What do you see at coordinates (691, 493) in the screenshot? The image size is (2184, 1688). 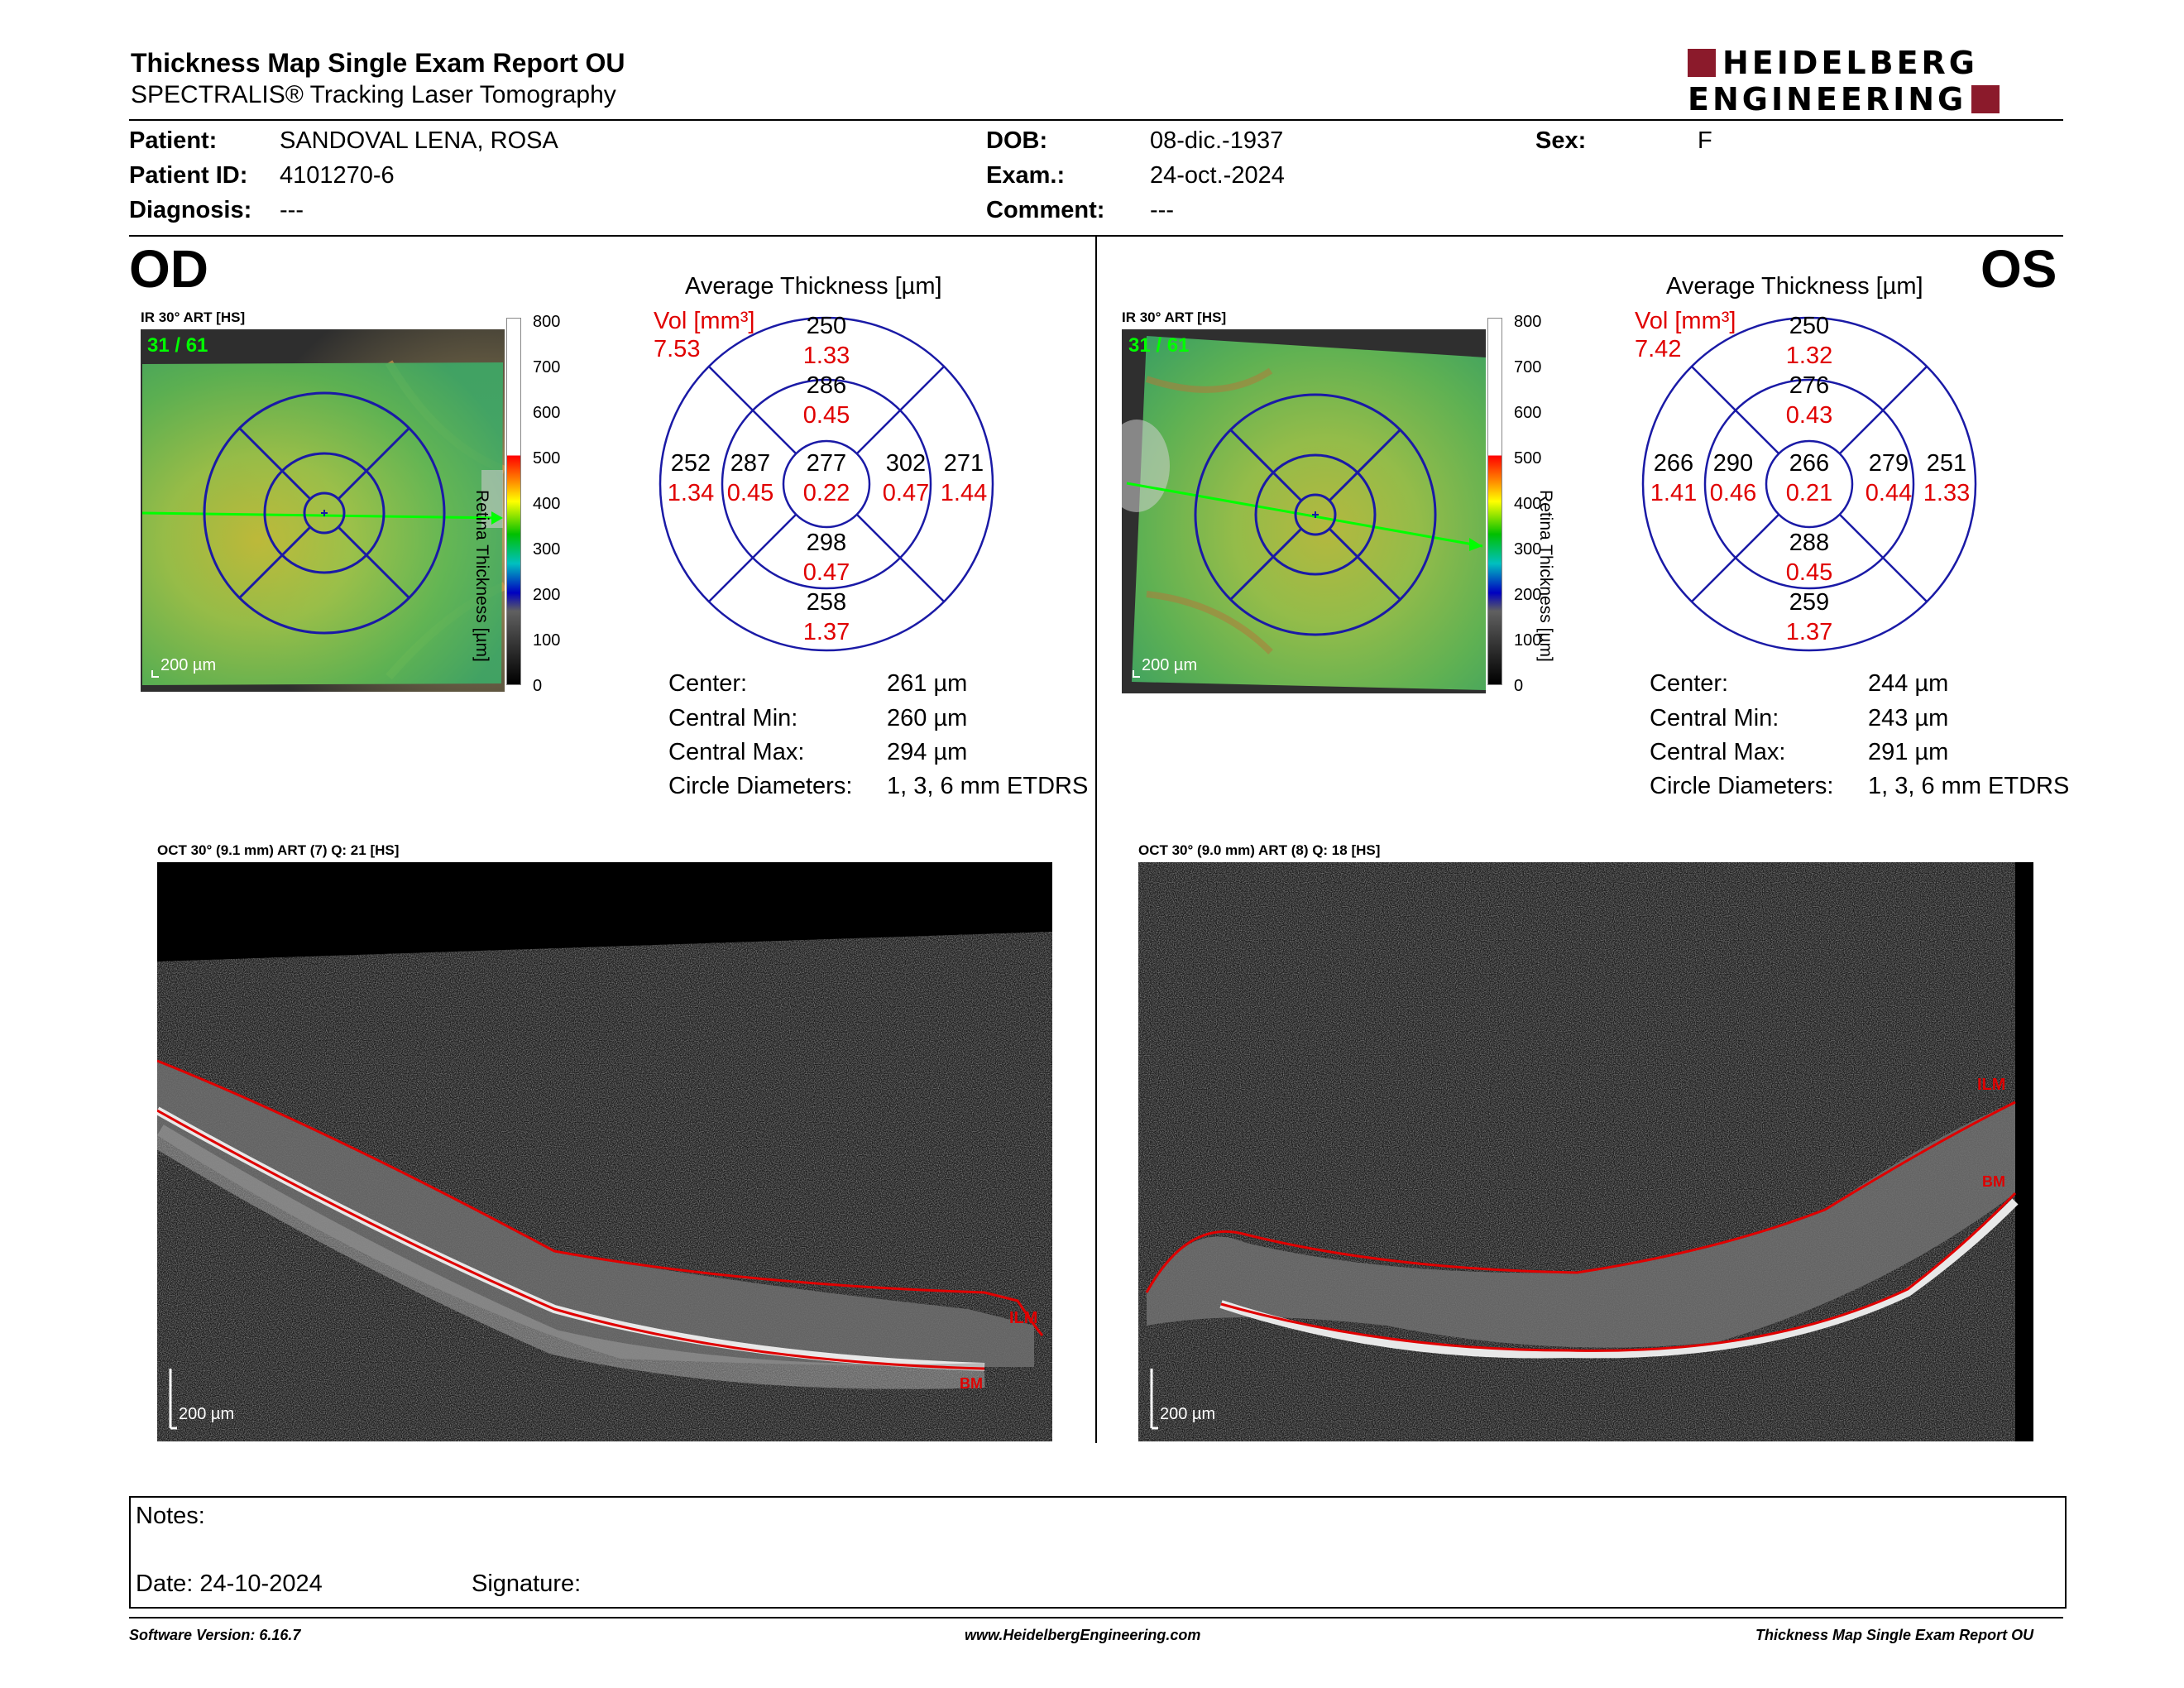 I see `od-outer-temporal-volume: 1.34` at bounding box center [691, 493].